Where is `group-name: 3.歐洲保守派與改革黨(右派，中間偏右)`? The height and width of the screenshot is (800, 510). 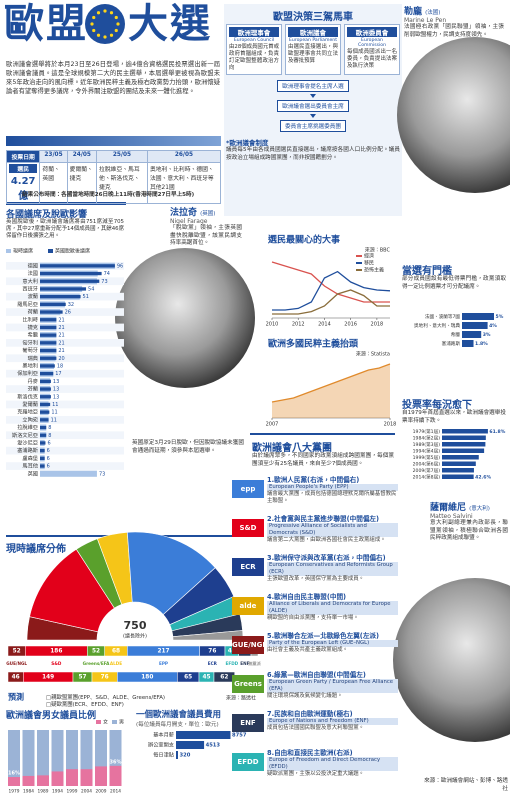 group-name: 3.歐洲保守派與改革黨(右派，中間偏右) is located at coordinates (326, 558).